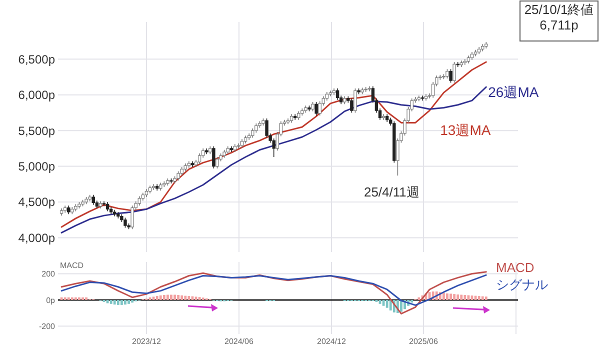 The height and width of the screenshot is (349, 600). What do you see at coordinates (522, 284) in the screenshot?
I see `series-label: シグナル` at bounding box center [522, 284].